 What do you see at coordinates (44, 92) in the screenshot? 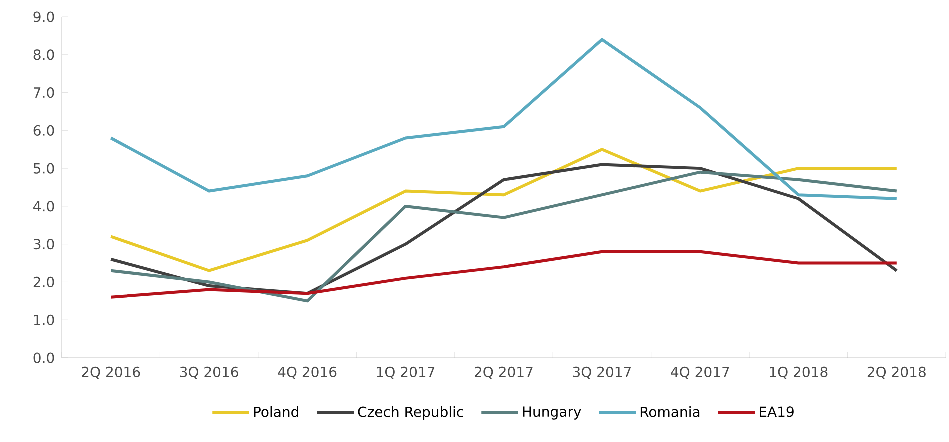
I see `y-tick-label: 7.0` at bounding box center [44, 92].